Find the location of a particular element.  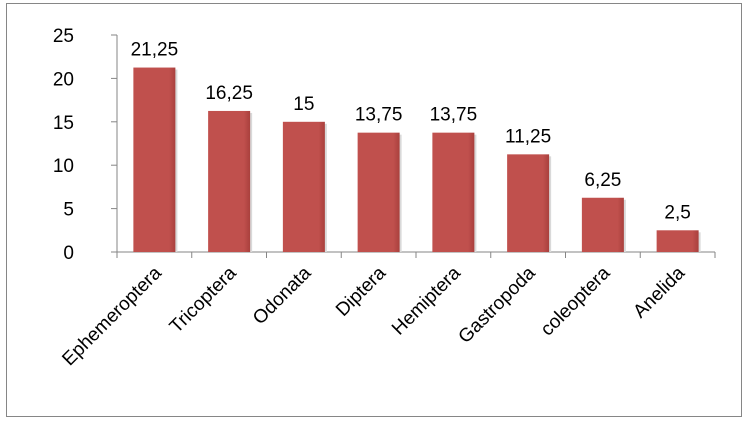

y-tick-label: 5 is located at coordinates (68, 210).